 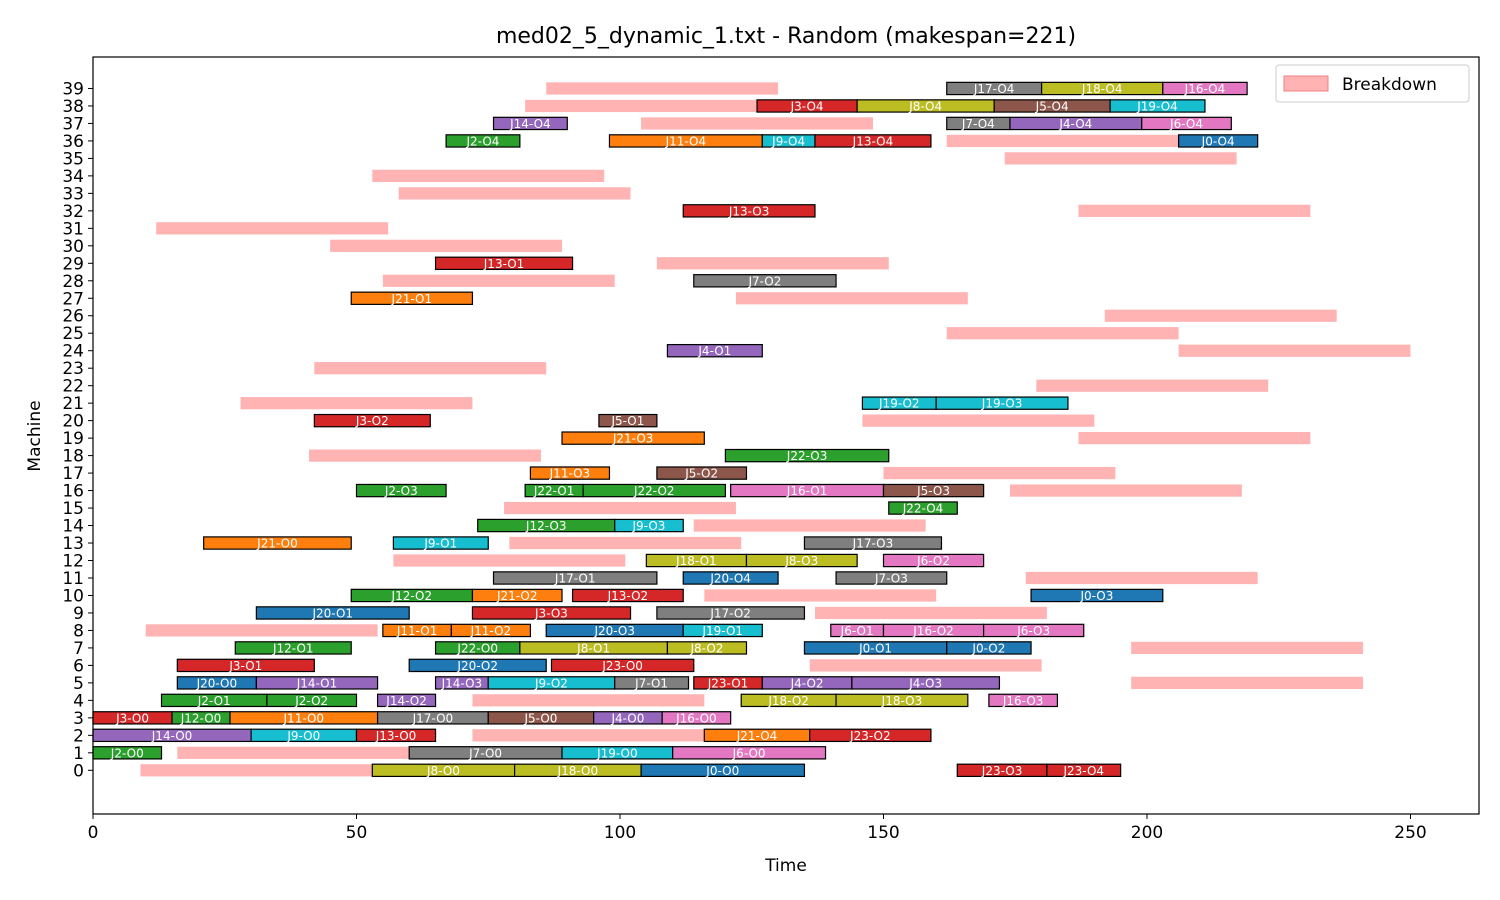 I want to click on operation-label: J8-O2, so click(x=706, y=648).